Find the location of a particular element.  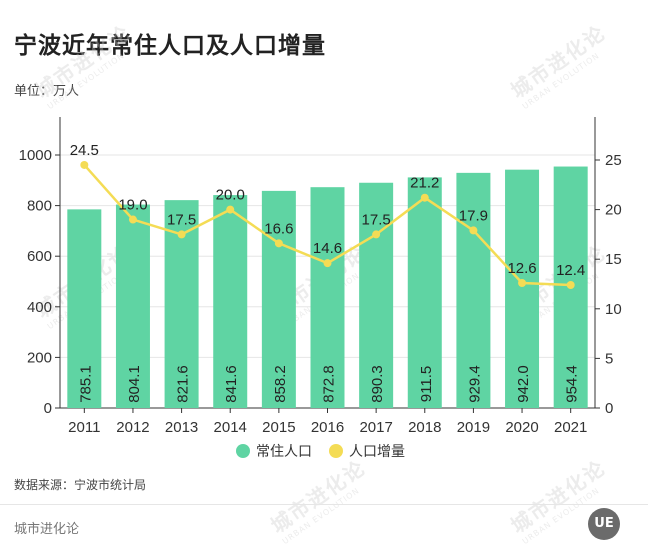

bar-value-label: 821.6 is located at coordinates (183, 384).